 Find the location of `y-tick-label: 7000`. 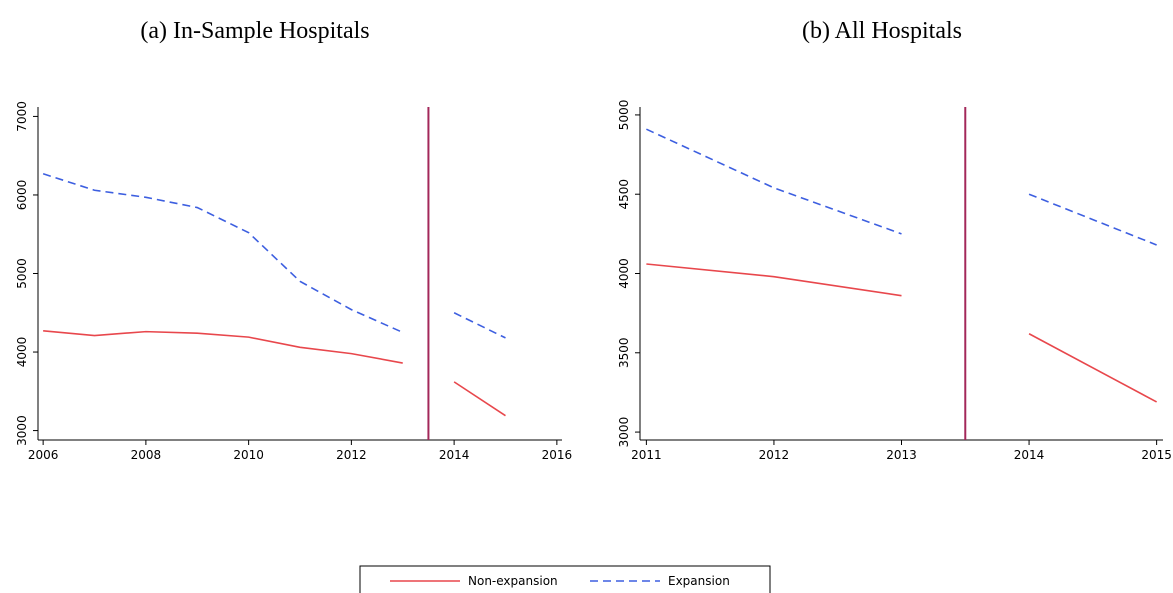

y-tick-label: 7000 is located at coordinates (22, 116).